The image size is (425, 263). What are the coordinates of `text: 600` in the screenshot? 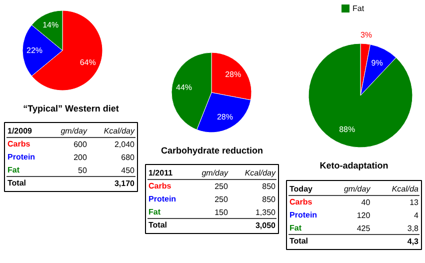 It's located at (81, 144).